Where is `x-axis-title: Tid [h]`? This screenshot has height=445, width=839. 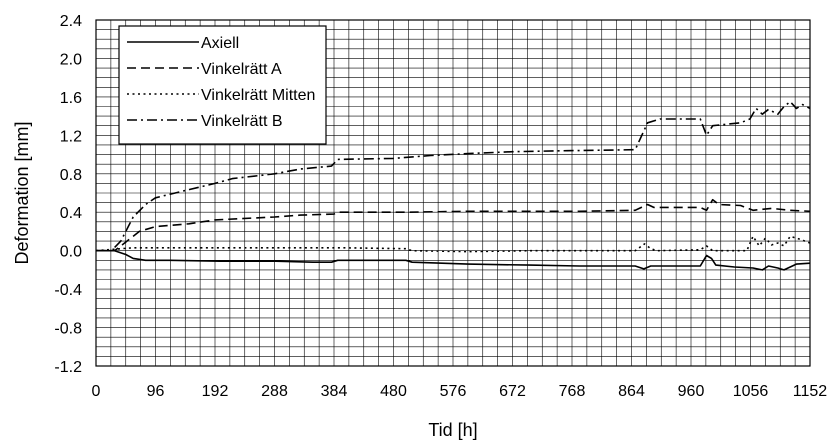 x-axis-title: Tid [h] is located at coordinates (452, 430).